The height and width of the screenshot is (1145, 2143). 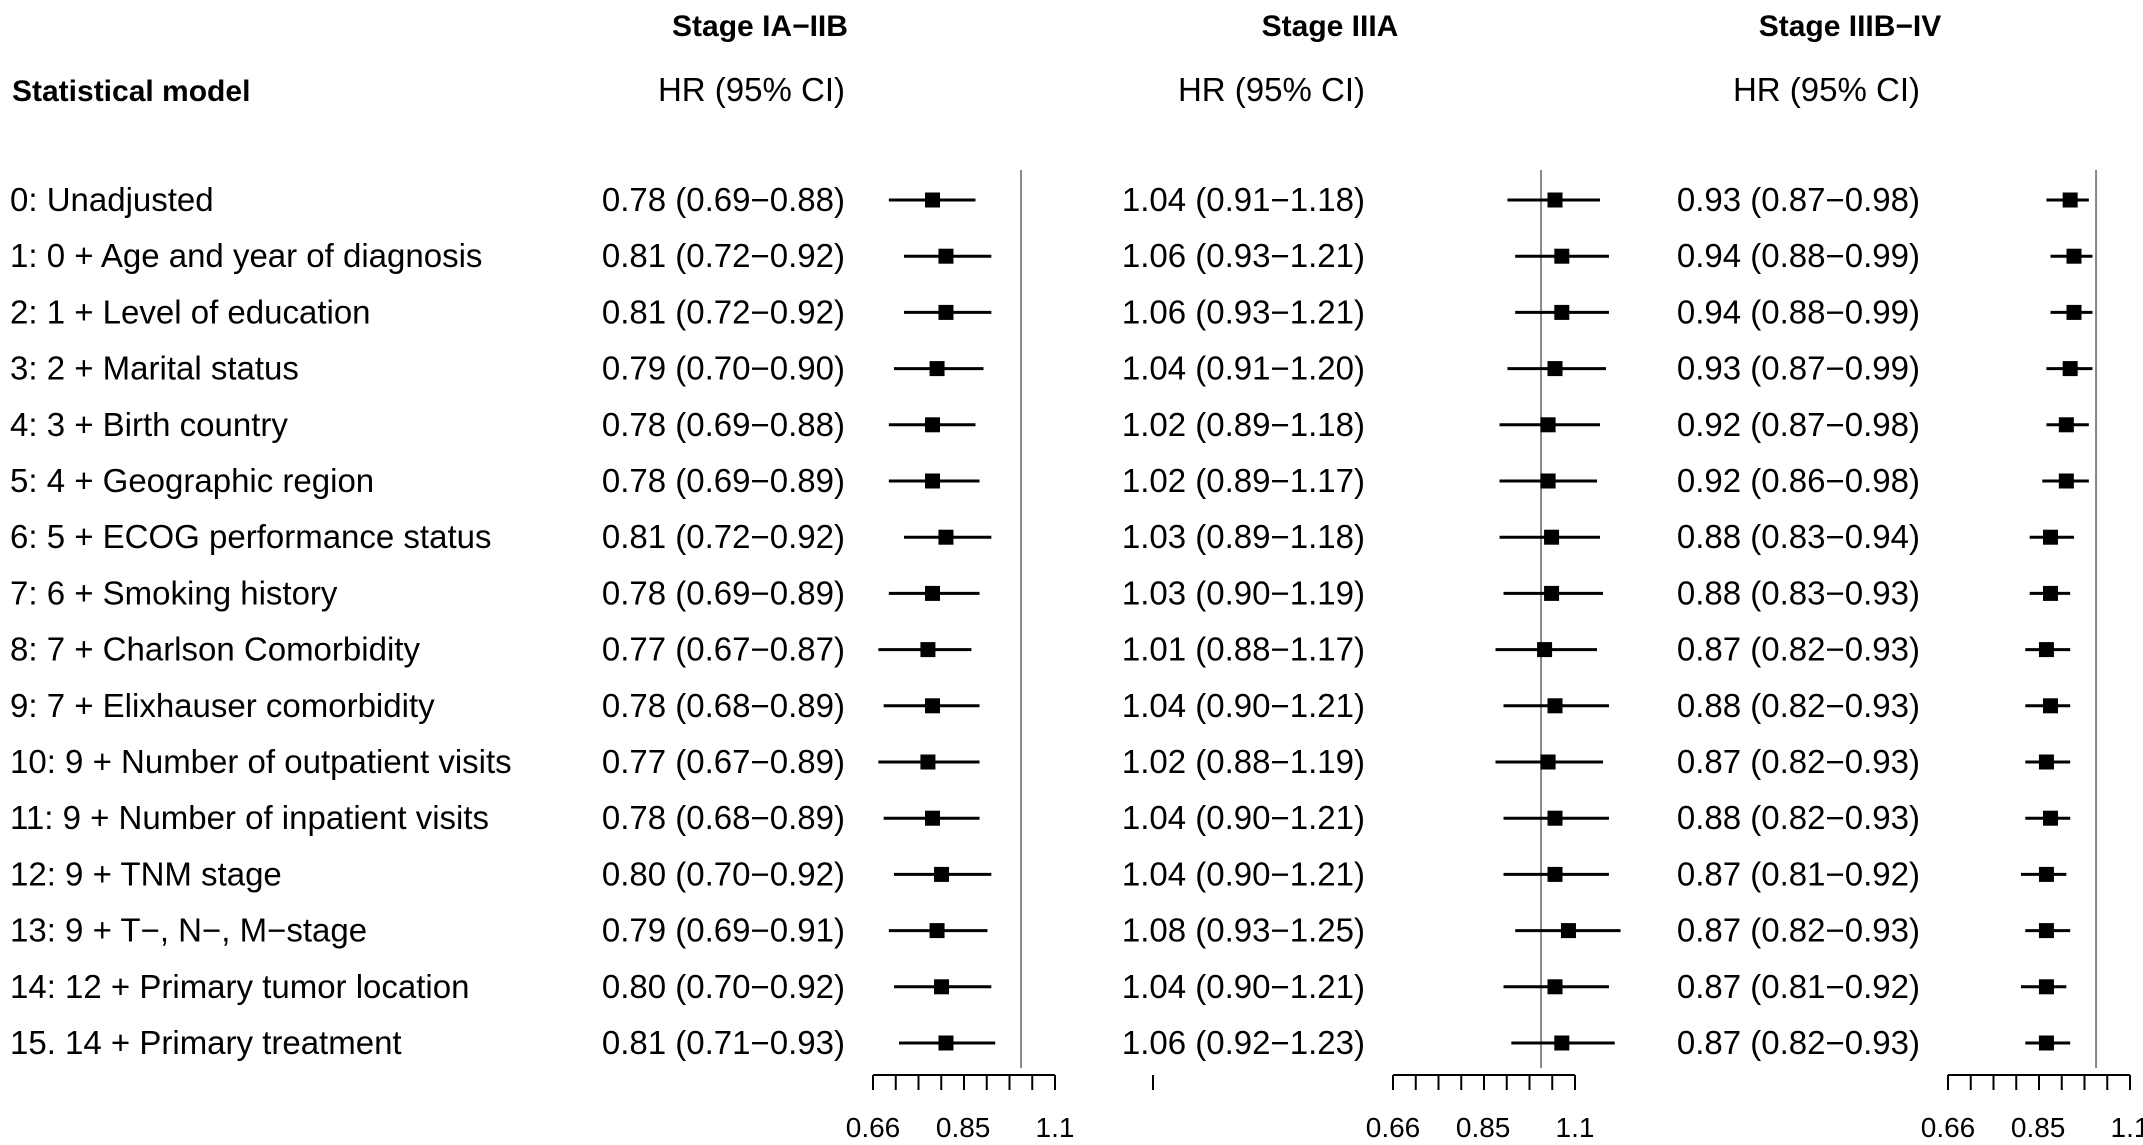 What do you see at coordinates (1798, 199) in the screenshot?
I see `hr-ci-label: 0.93 (0.87−0.98)` at bounding box center [1798, 199].